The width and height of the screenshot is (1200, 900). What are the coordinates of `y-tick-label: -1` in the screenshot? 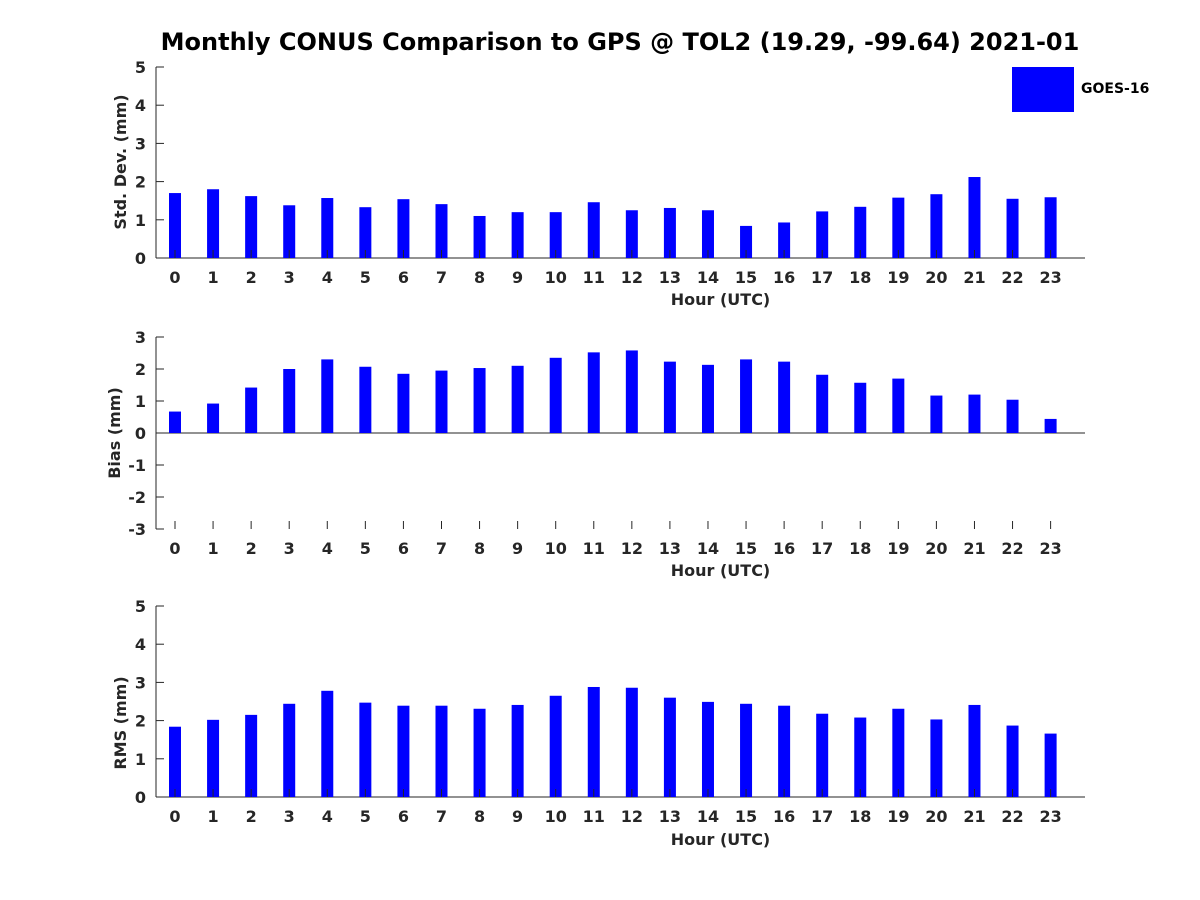 It's located at (137, 465).